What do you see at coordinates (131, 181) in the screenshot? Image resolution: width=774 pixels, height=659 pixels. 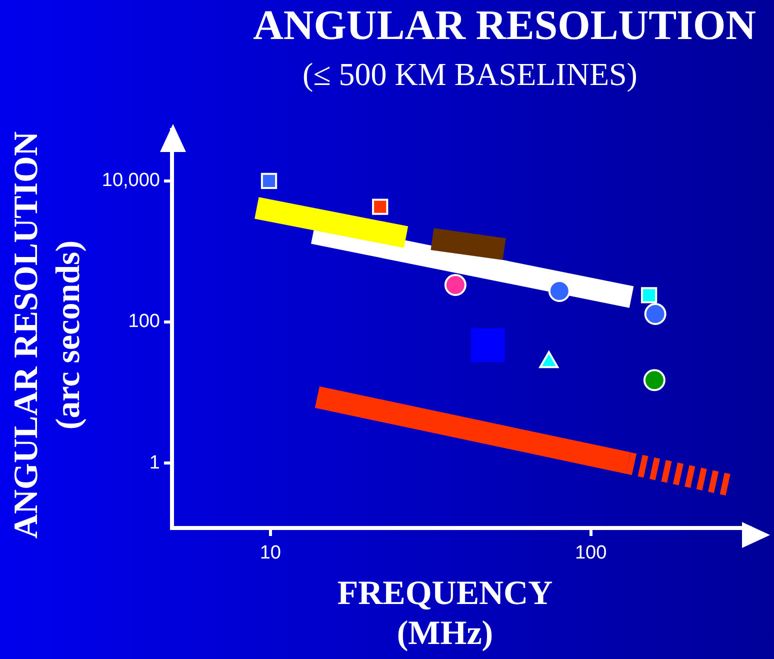 I see `y-tick-label: 10,000` at bounding box center [131, 181].